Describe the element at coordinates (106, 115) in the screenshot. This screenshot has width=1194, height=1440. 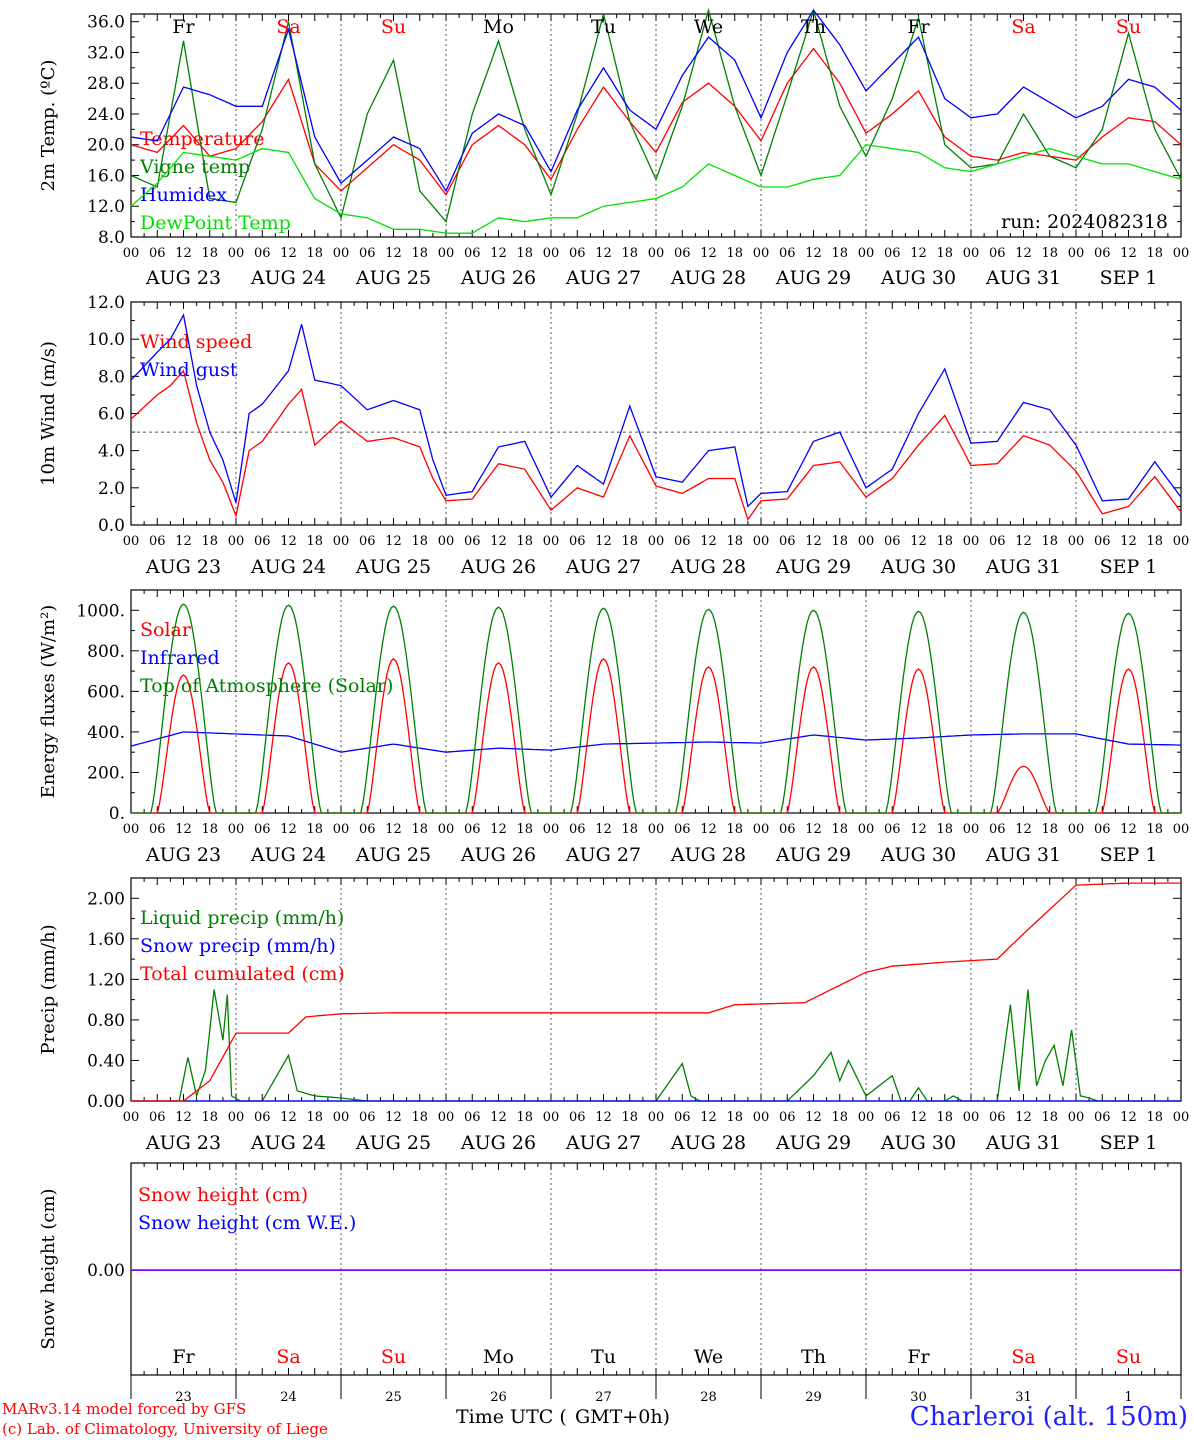
I see `y-tick-label: 24.0` at that location.